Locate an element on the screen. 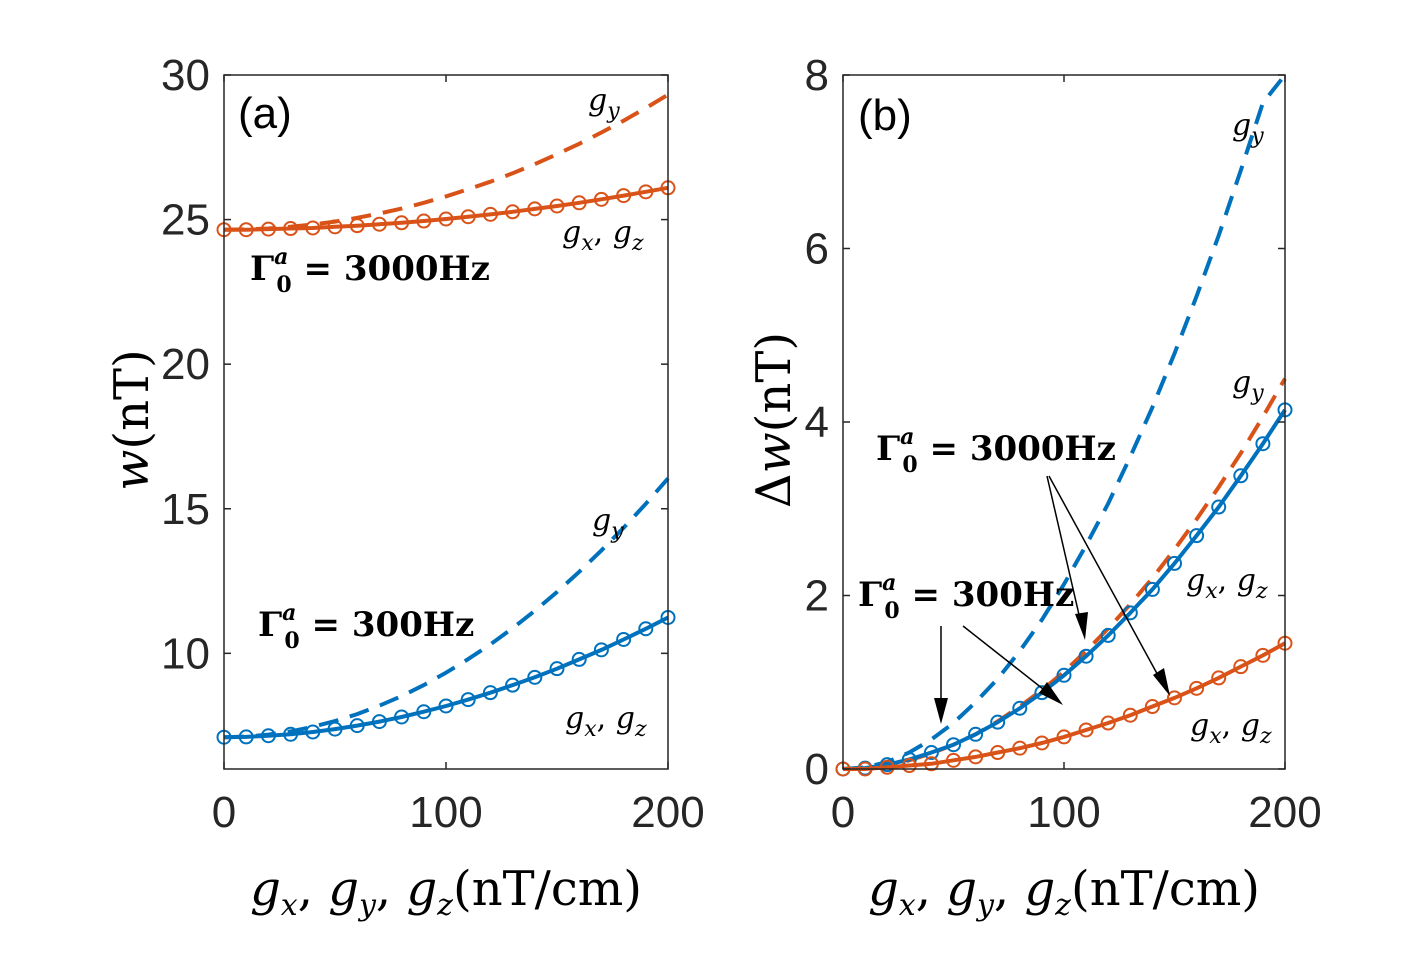 This screenshot has height=954, width=1412. x-tick-label-a-0: 0 is located at coordinates (224, 812).